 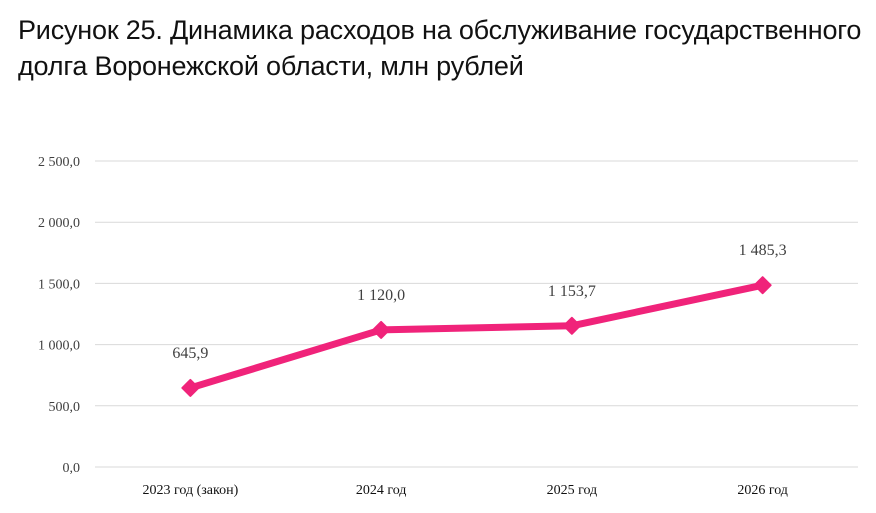 What do you see at coordinates (572, 291) in the screenshot?
I see `data-label: 1 153,7` at bounding box center [572, 291].